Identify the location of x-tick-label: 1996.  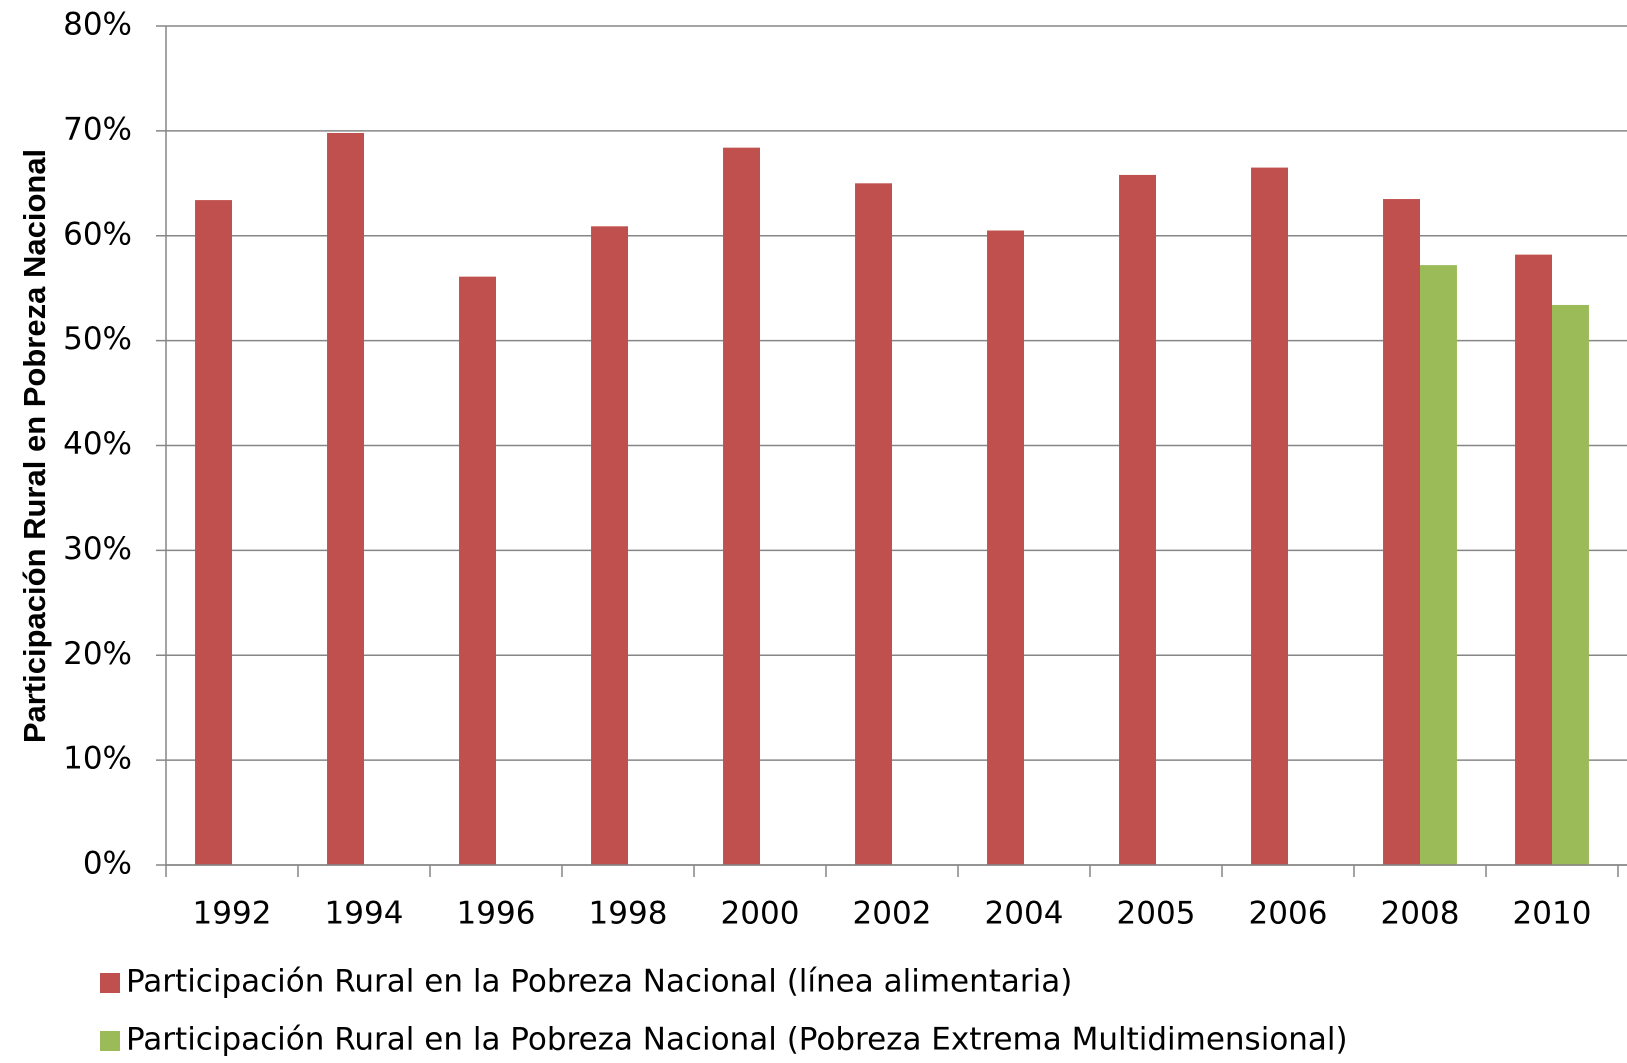
(496, 914).